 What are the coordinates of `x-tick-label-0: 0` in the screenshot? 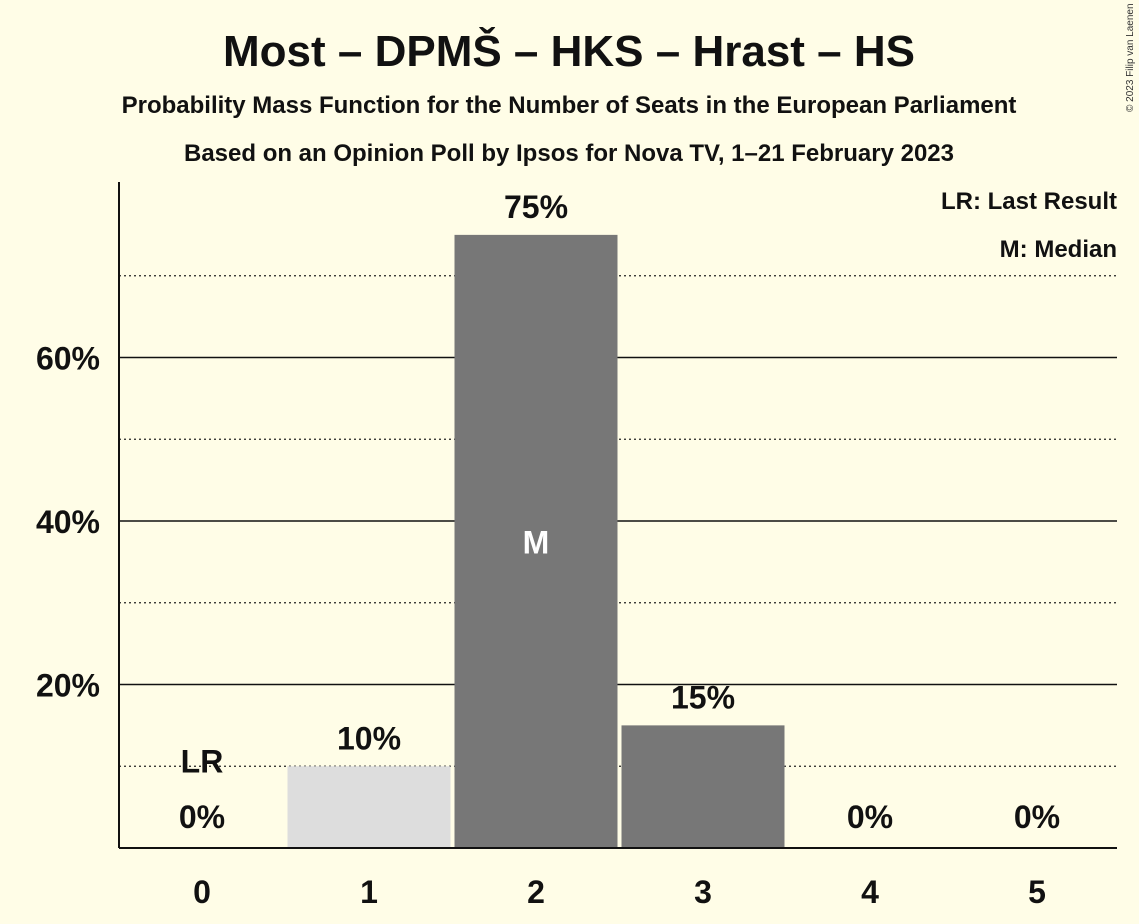 It's located at (202, 892).